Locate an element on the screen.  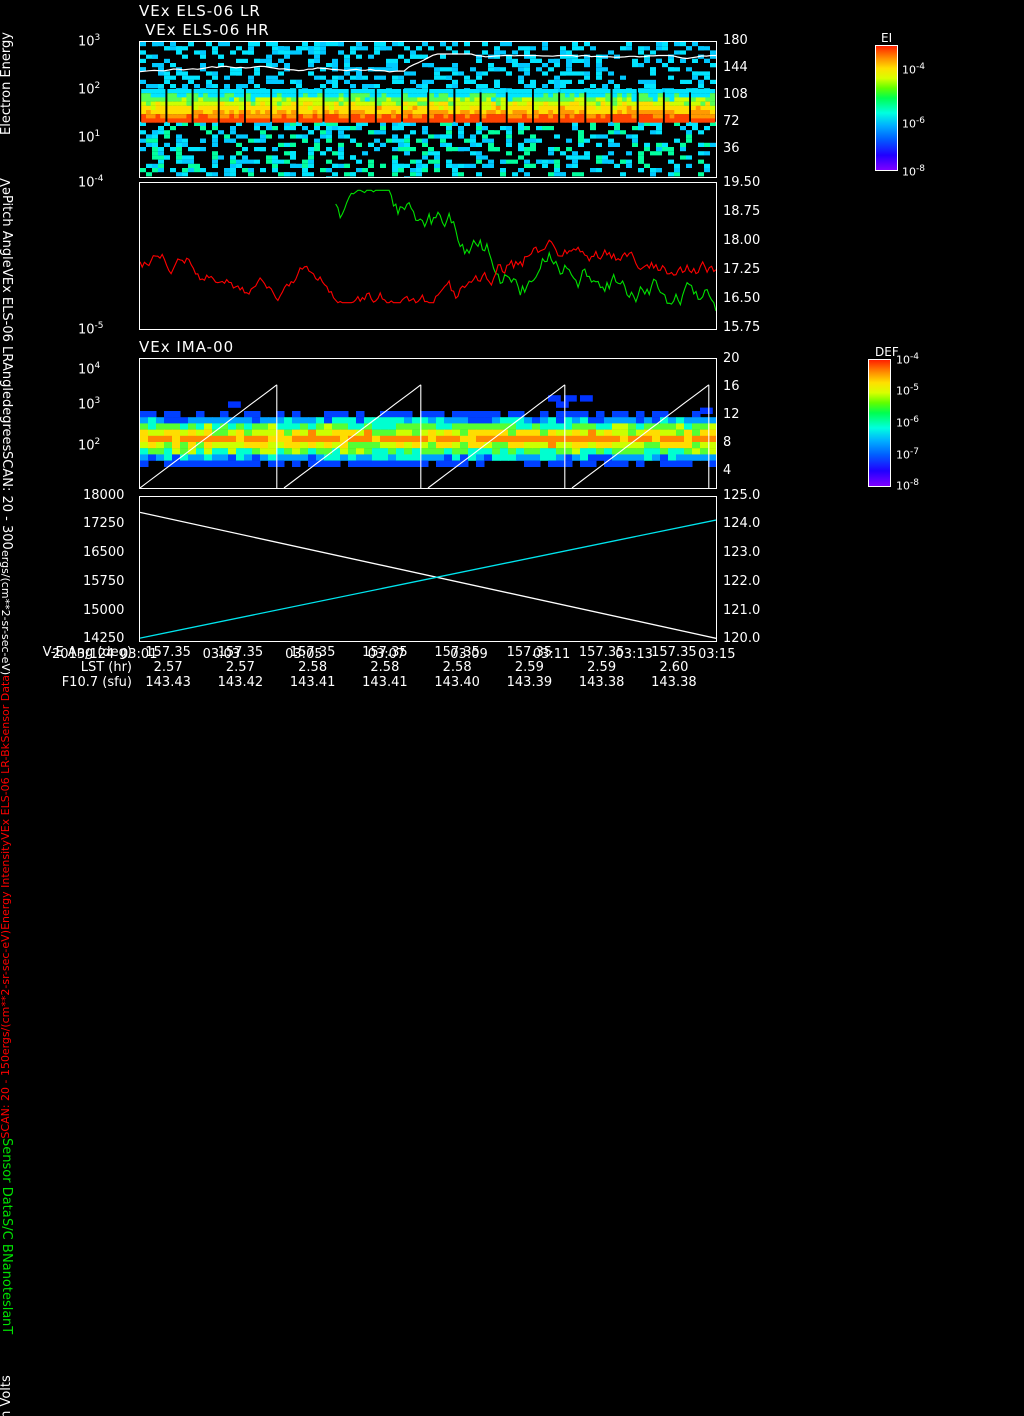
panel1-rtick-2: 108 is located at coordinates (735, 94).